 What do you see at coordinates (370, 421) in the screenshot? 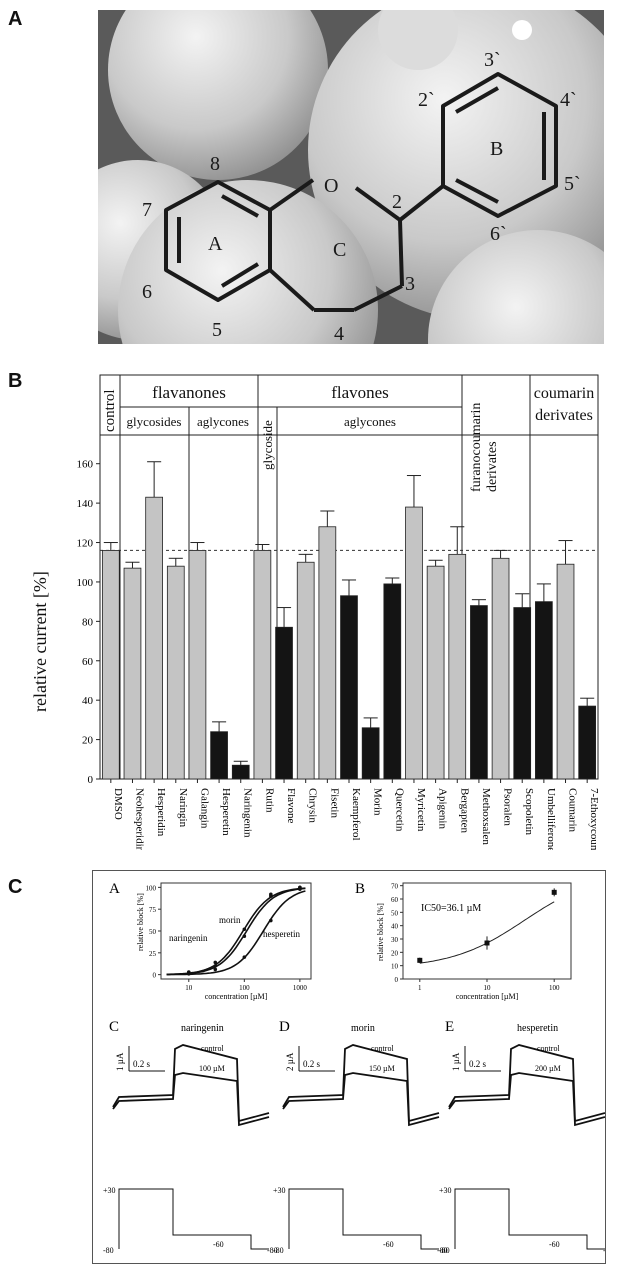
I see `group-flavone-aglycones: aglycones` at bounding box center [370, 421].